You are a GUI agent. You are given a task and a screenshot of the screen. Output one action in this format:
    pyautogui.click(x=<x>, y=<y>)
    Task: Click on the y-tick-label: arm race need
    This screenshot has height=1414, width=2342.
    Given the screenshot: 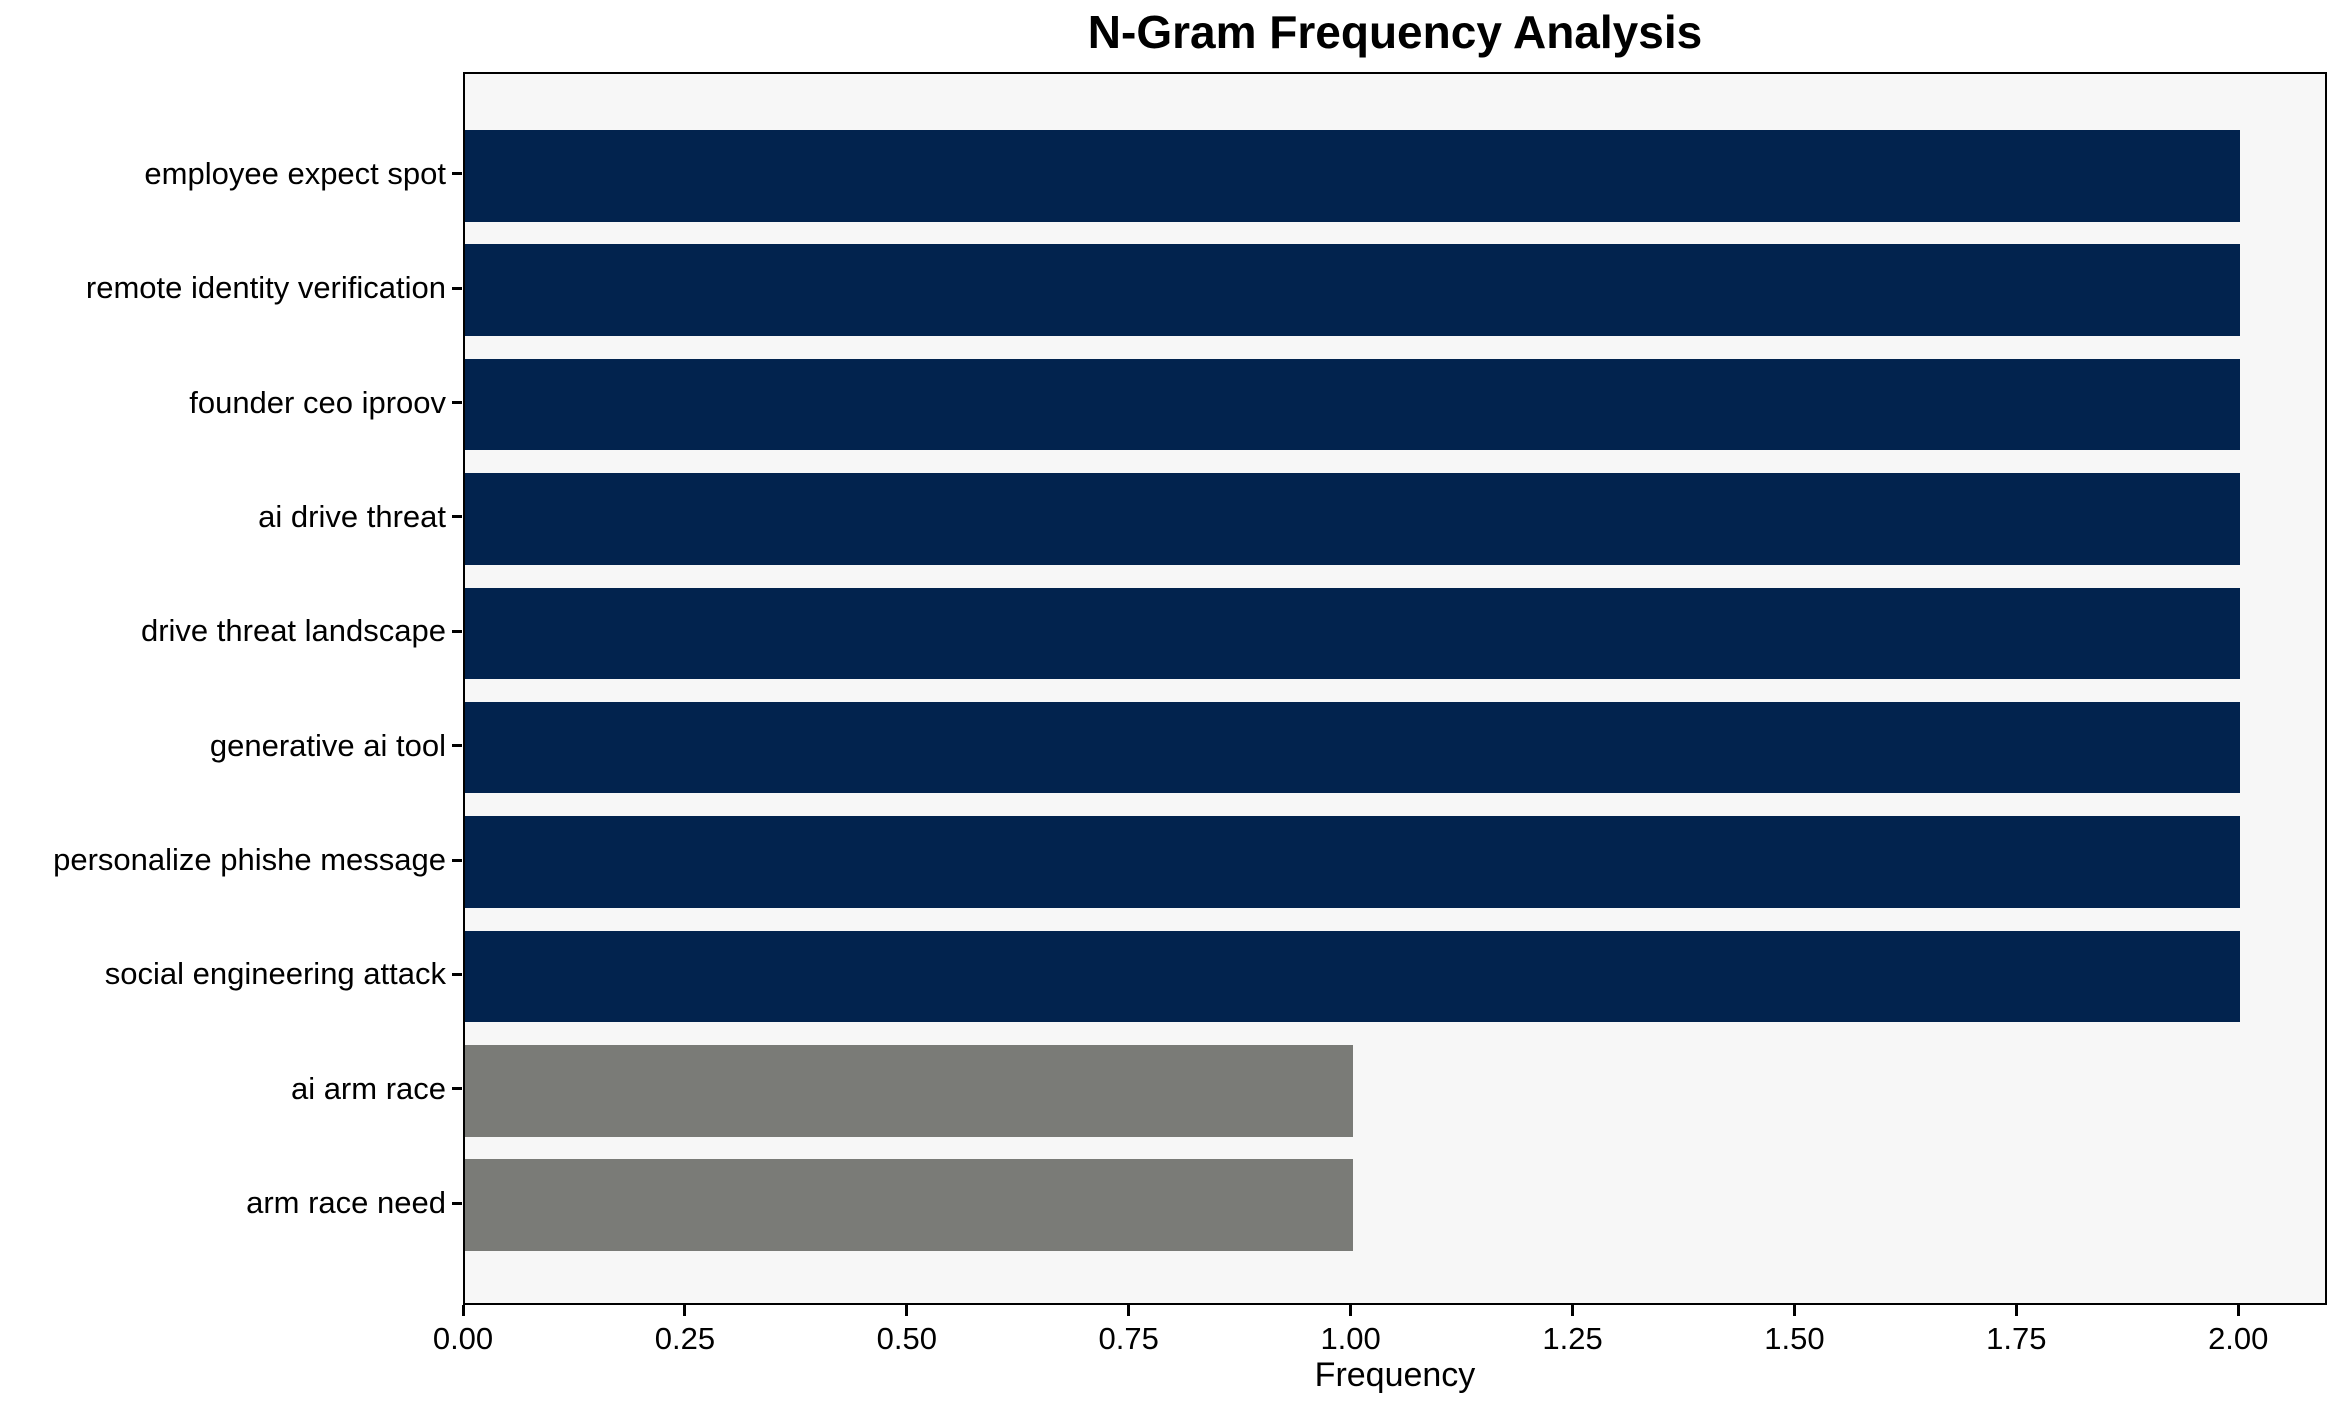 What is the action you would take?
    pyautogui.click(x=346, y=1203)
    